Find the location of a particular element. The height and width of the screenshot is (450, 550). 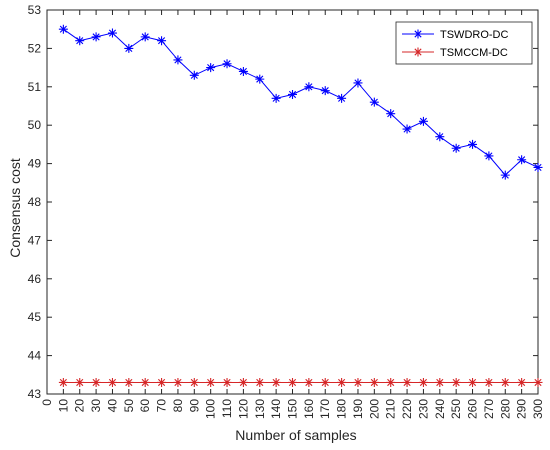

legend-entry: TSMCCM-DC is located at coordinates (455, 53).